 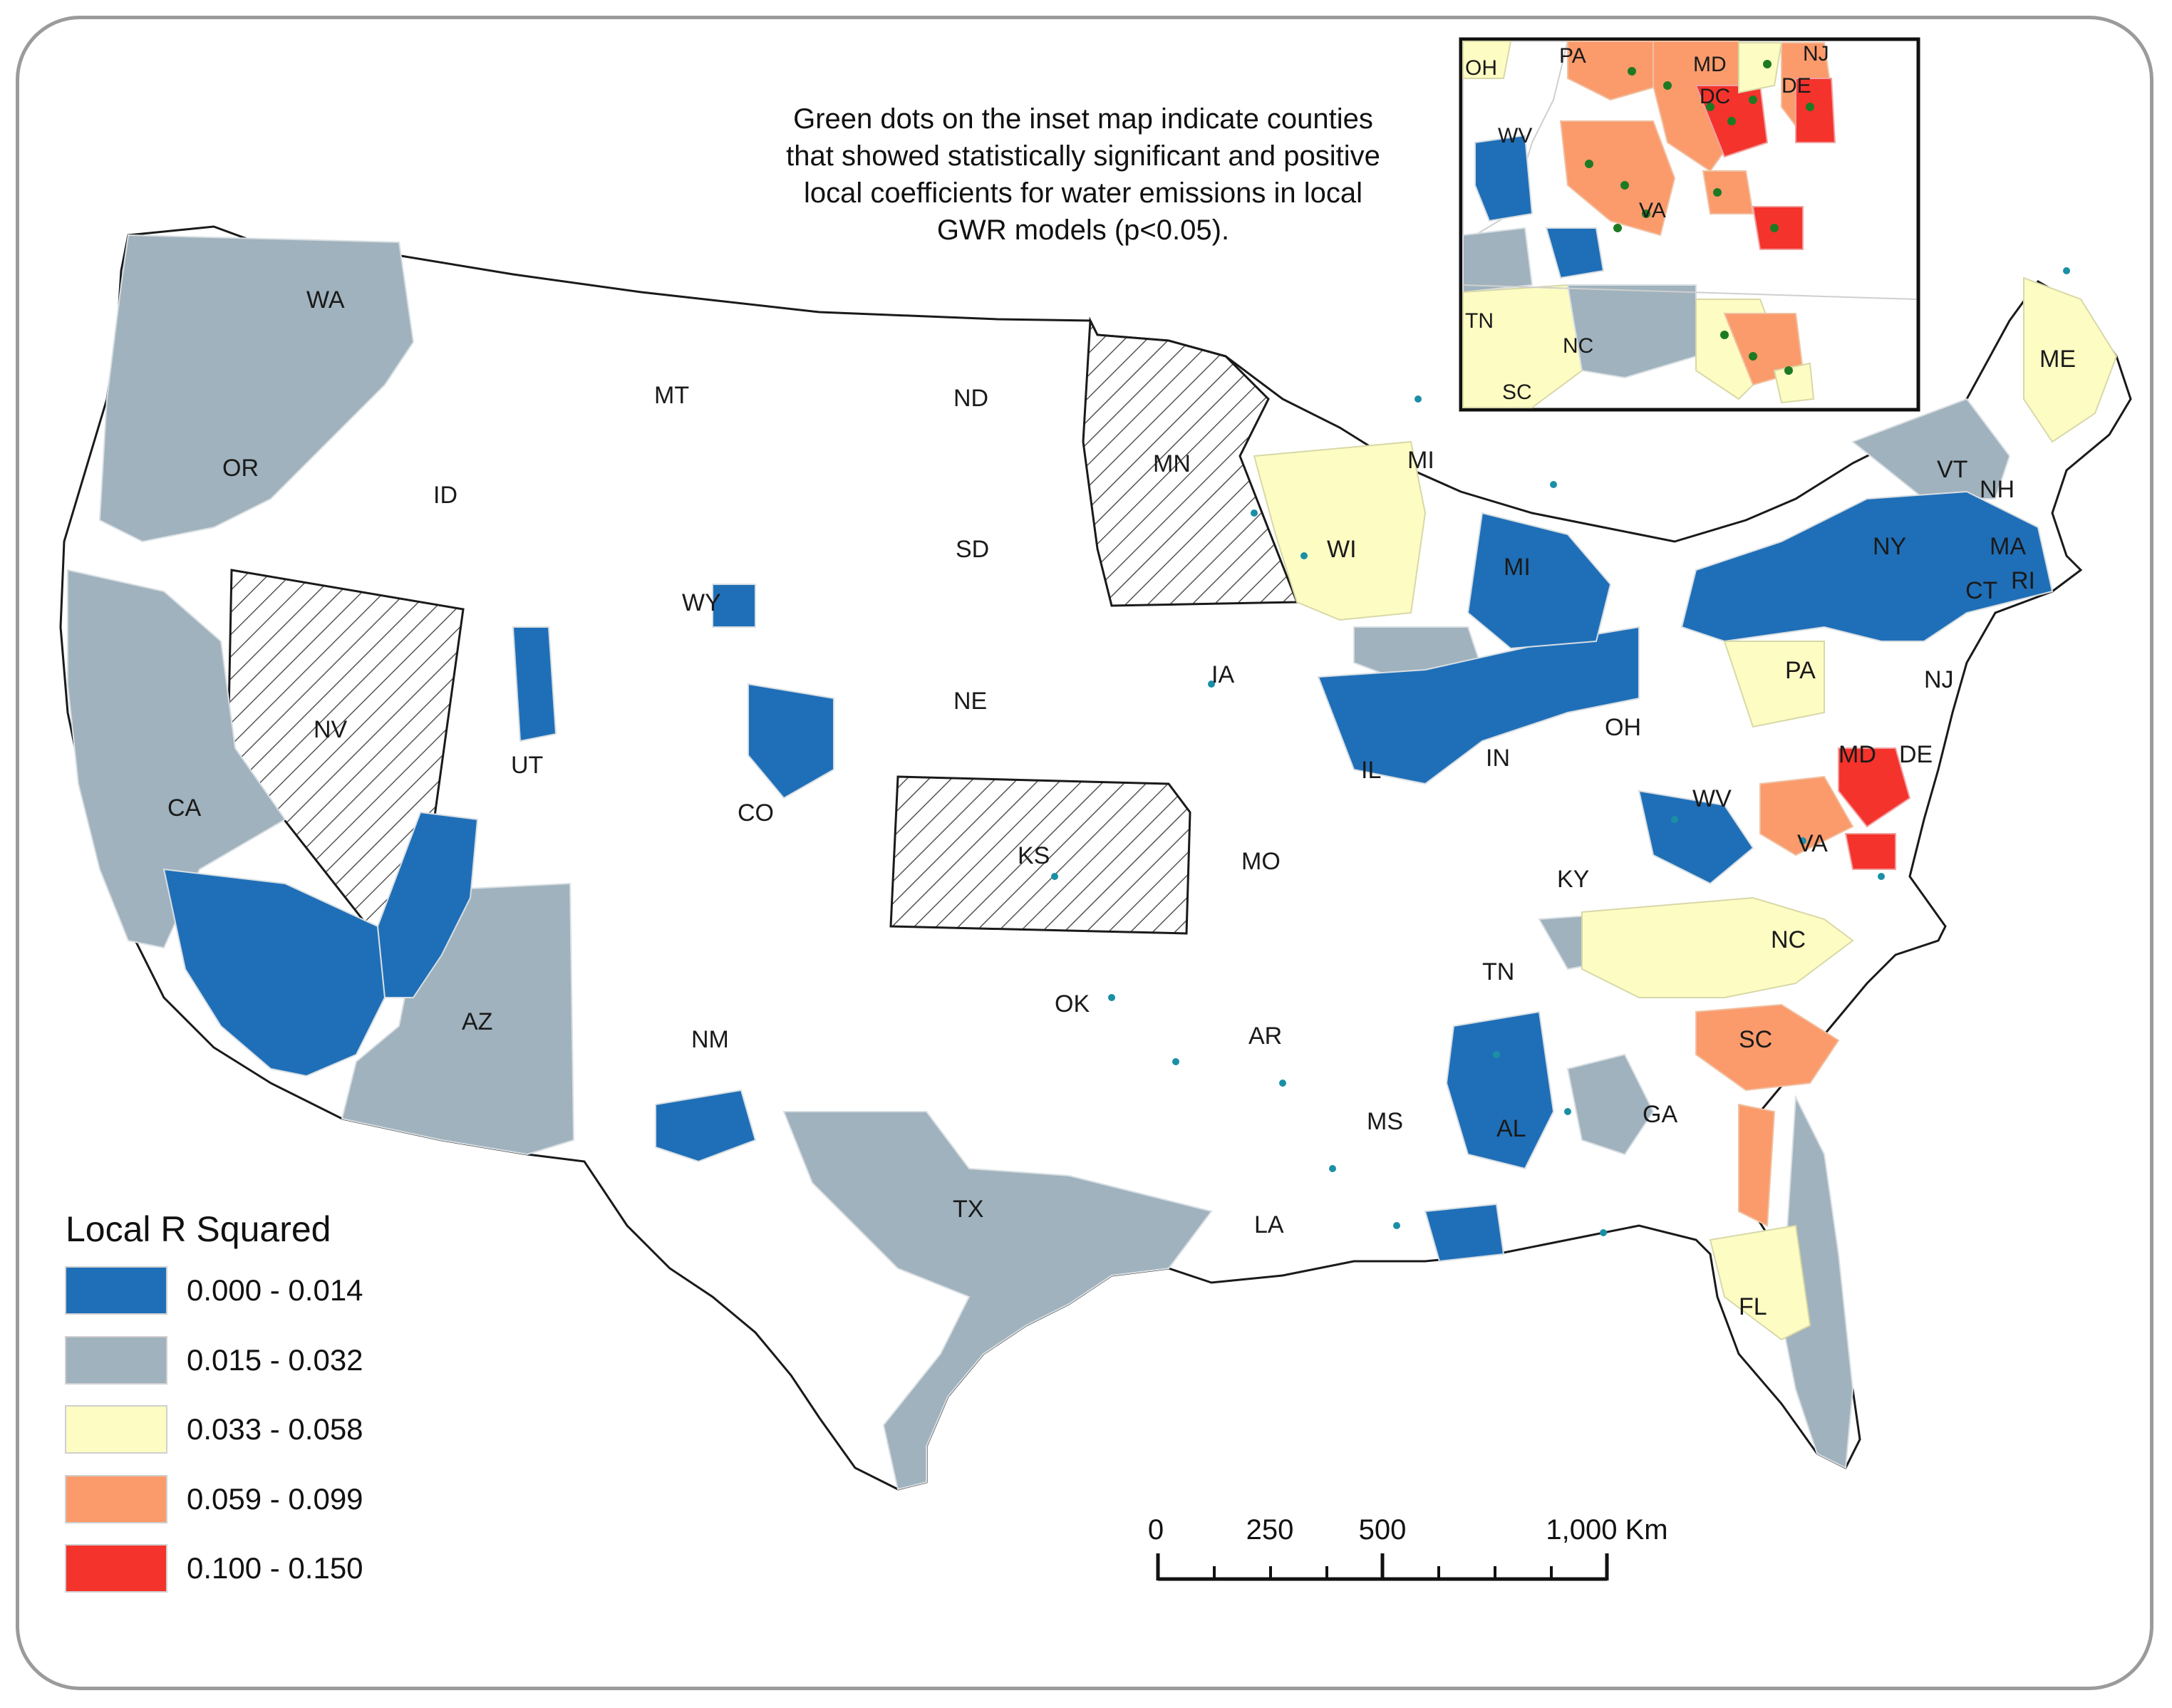 I want to click on state-label-oh: OH, so click(x=1623, y=727).